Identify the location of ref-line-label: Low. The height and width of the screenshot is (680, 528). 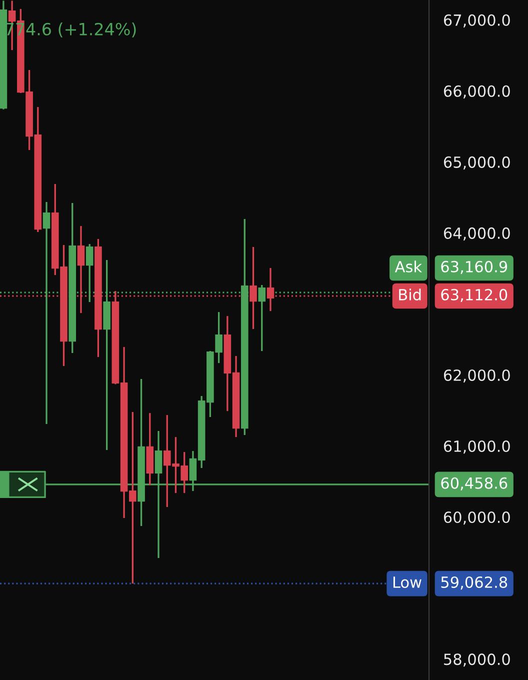
(407, 582).